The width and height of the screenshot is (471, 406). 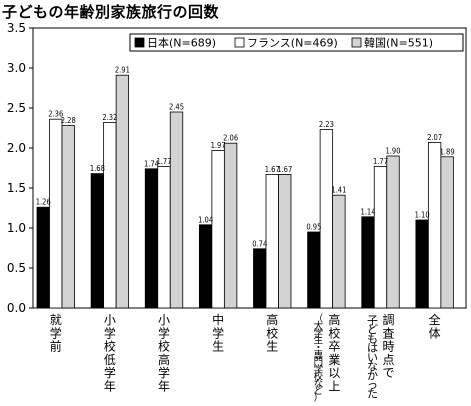 What do you see at coordinates (43, 202) in the screenshot?
I see `data-label: 1.26` at bounding box center [43, 202].